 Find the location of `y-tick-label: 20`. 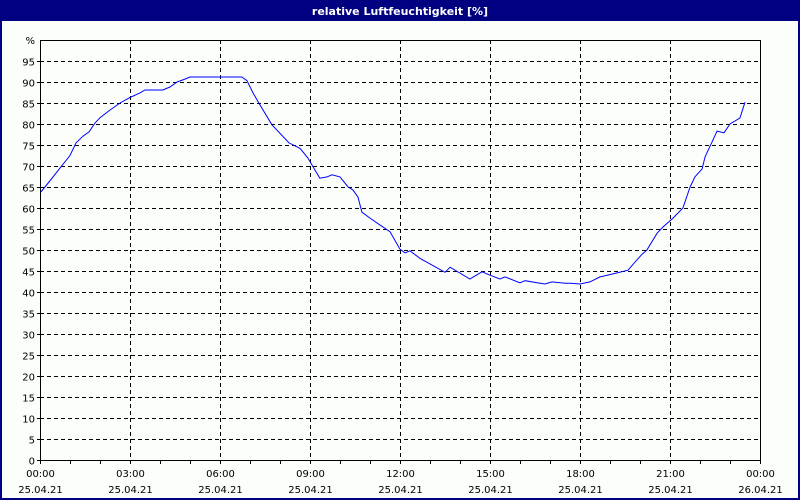

y-tick-label: 20 is located at coordinates (28, 378).